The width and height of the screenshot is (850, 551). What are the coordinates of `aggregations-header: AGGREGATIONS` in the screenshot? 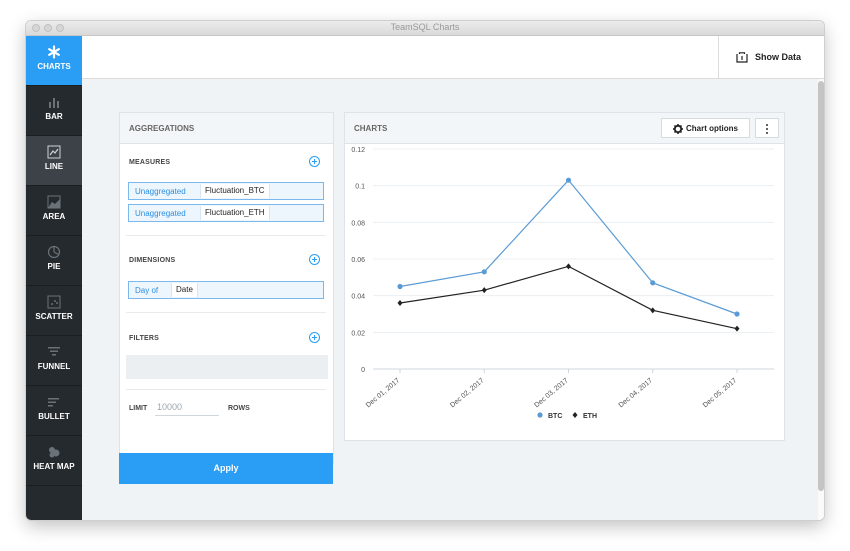 It's located at (226, 128).